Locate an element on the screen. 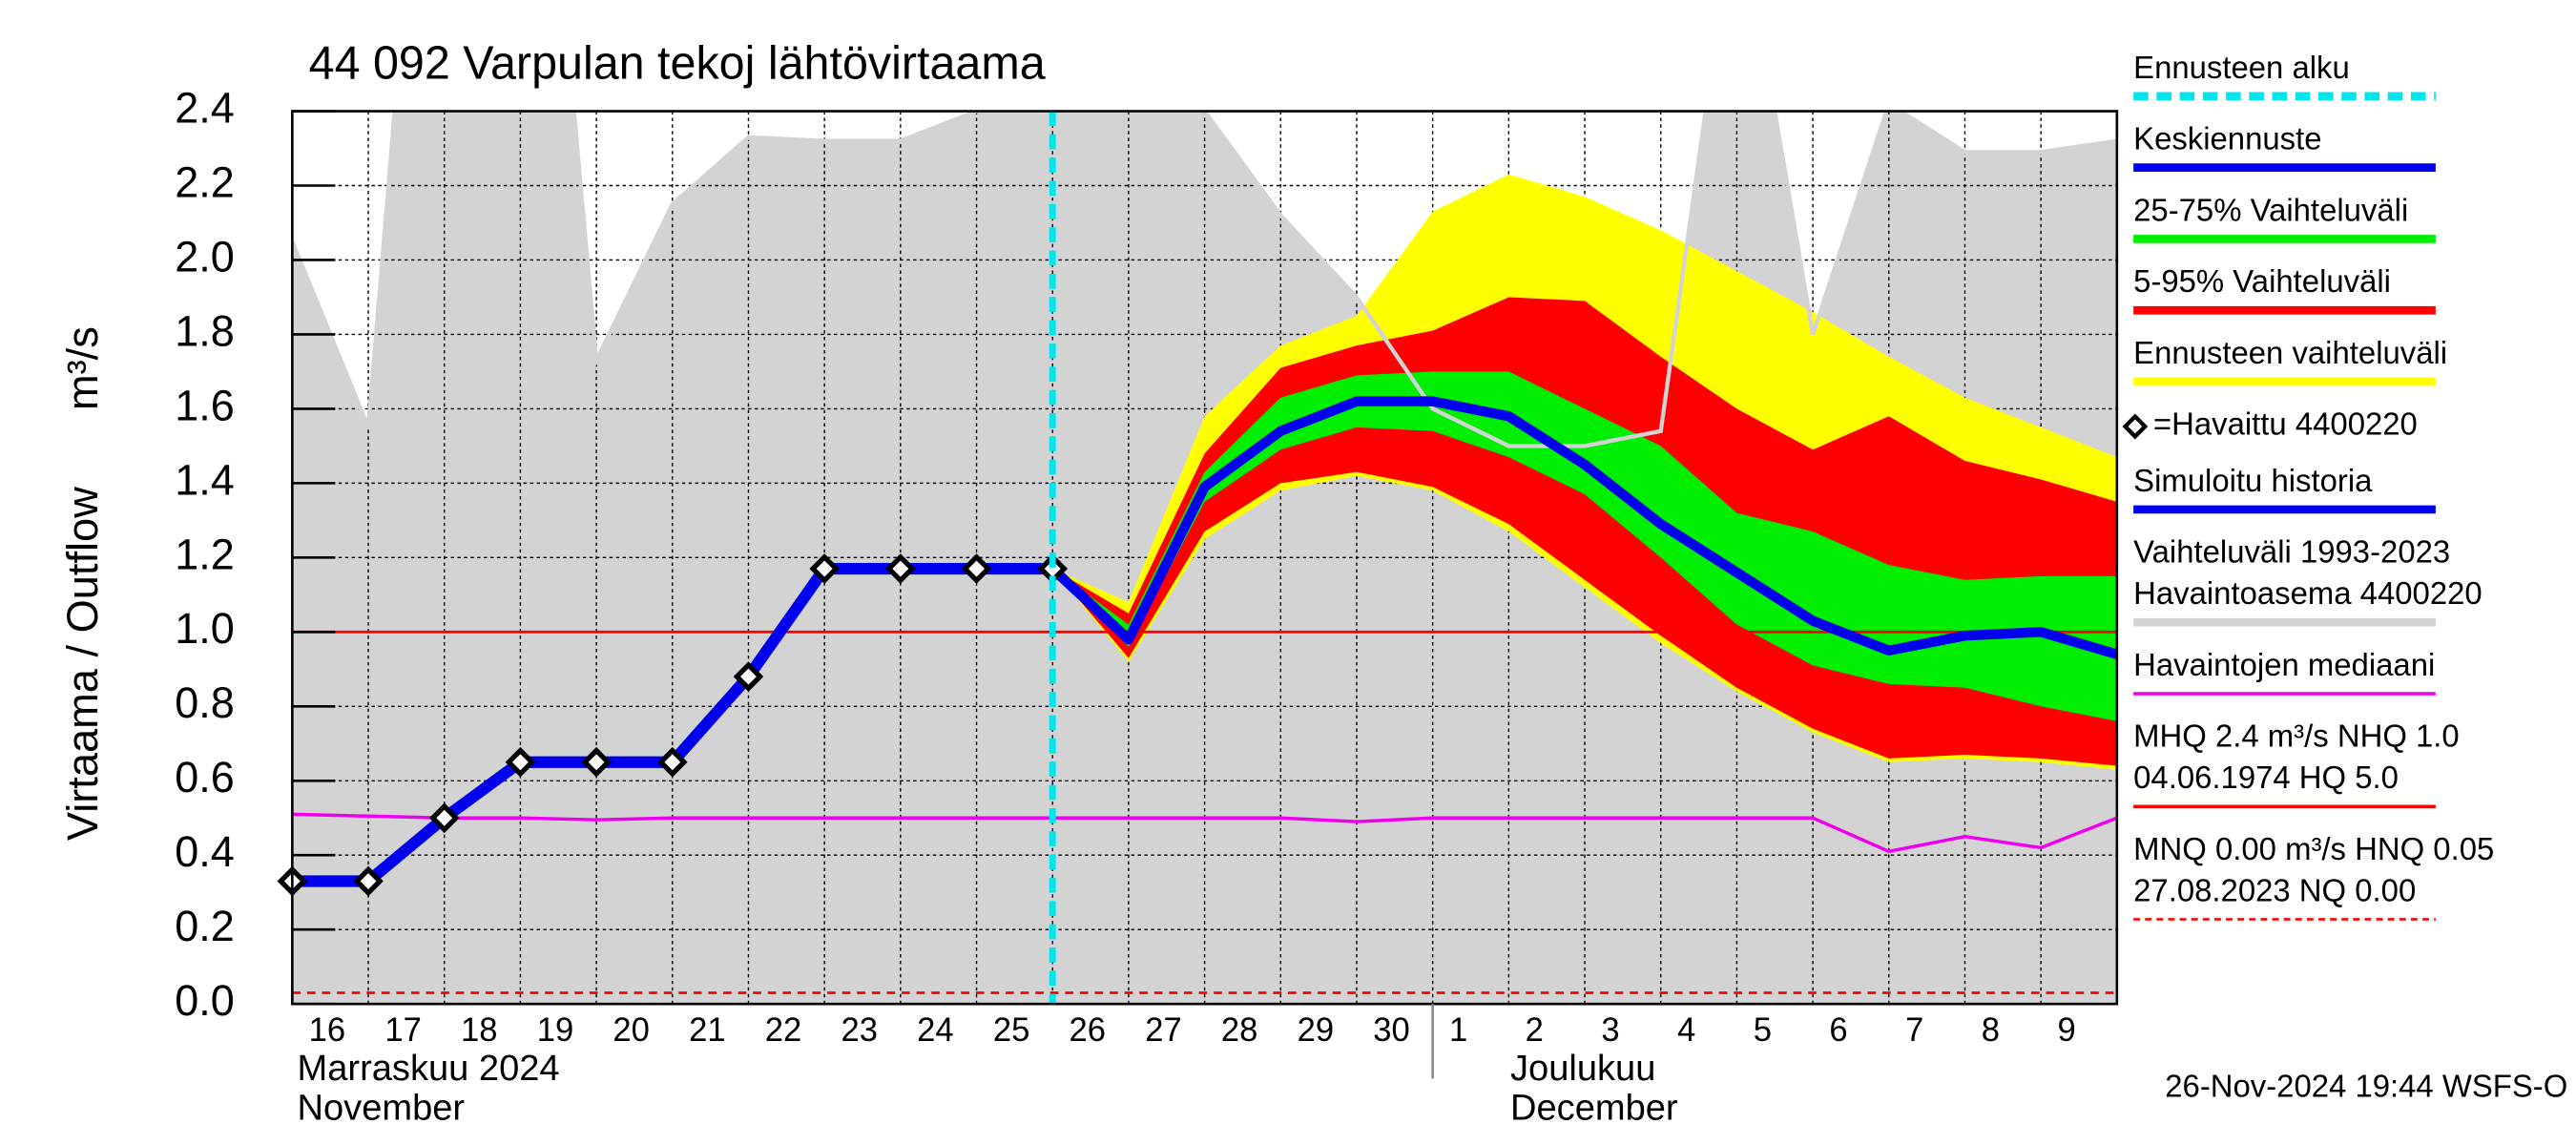  x-tick-label: 4 is located at coordinates (1686, 1030).